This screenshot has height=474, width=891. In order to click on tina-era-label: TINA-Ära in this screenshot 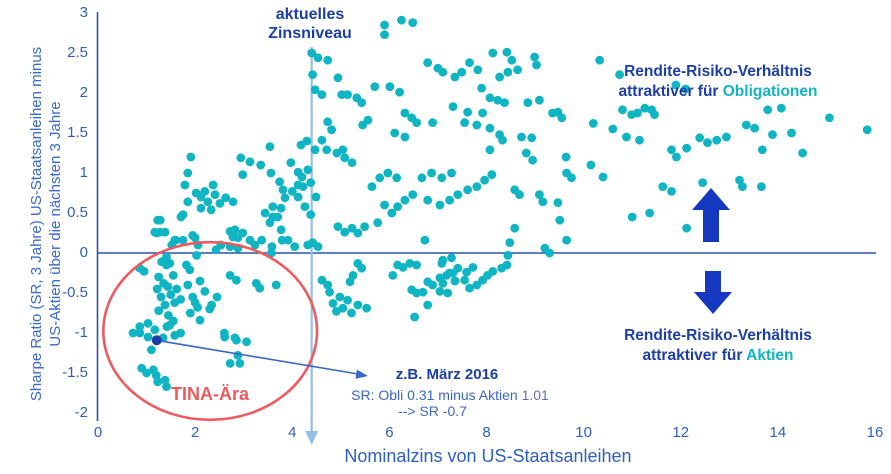, I will do `click(209, 394)`.